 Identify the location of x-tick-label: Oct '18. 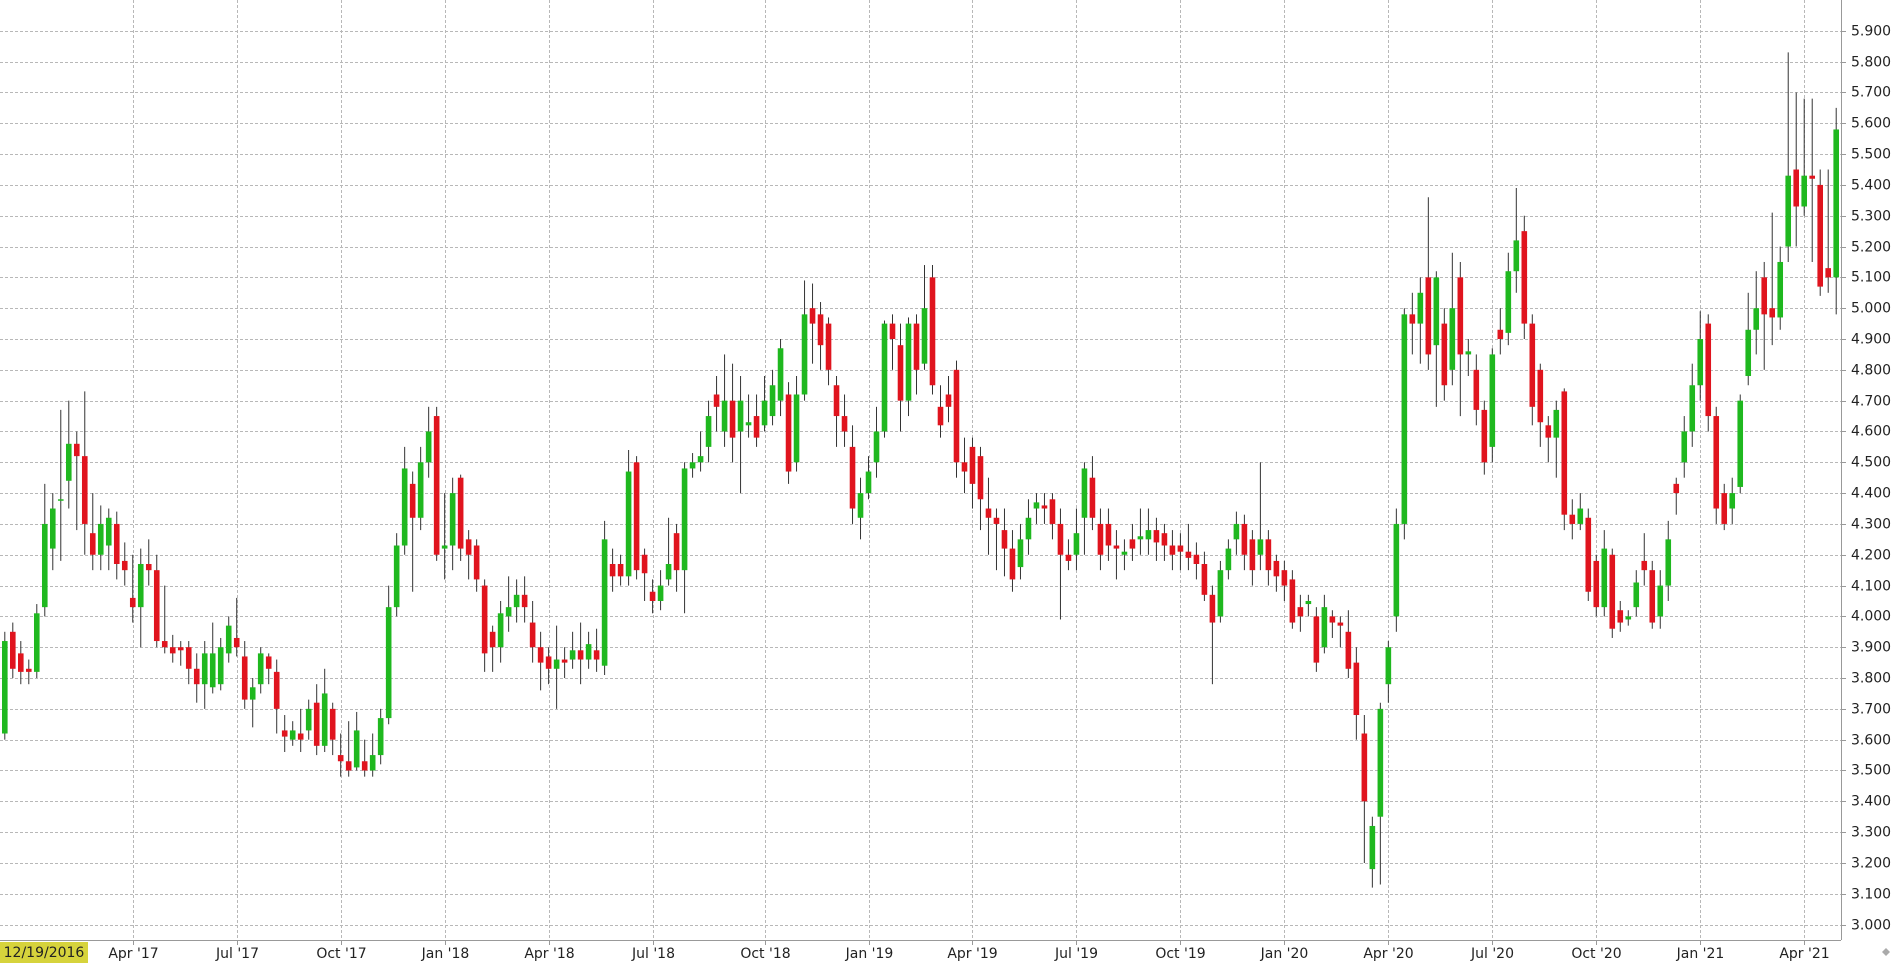
(765, 954).